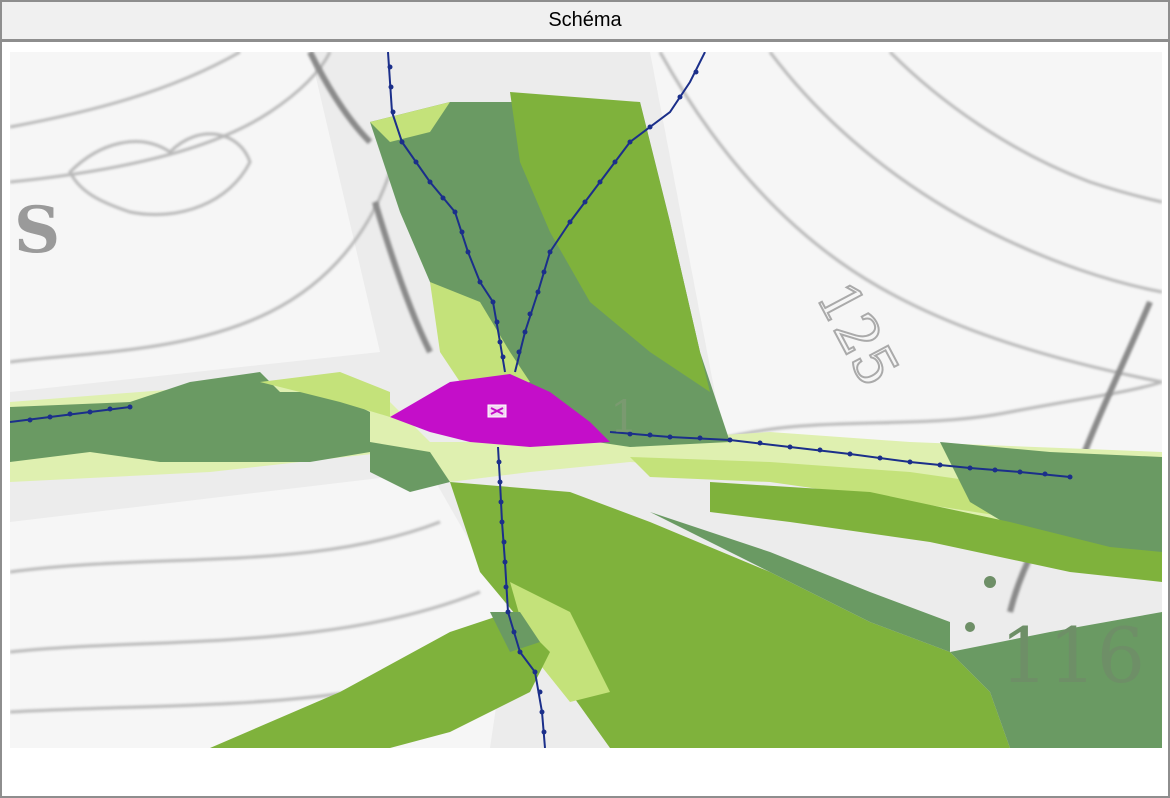 Image resolution: width=1170 pixels, height=798 pixels. Describe the element at coordinates (380, 680) in the screenshot. I see `mid-green-south-west-zone` at that location.